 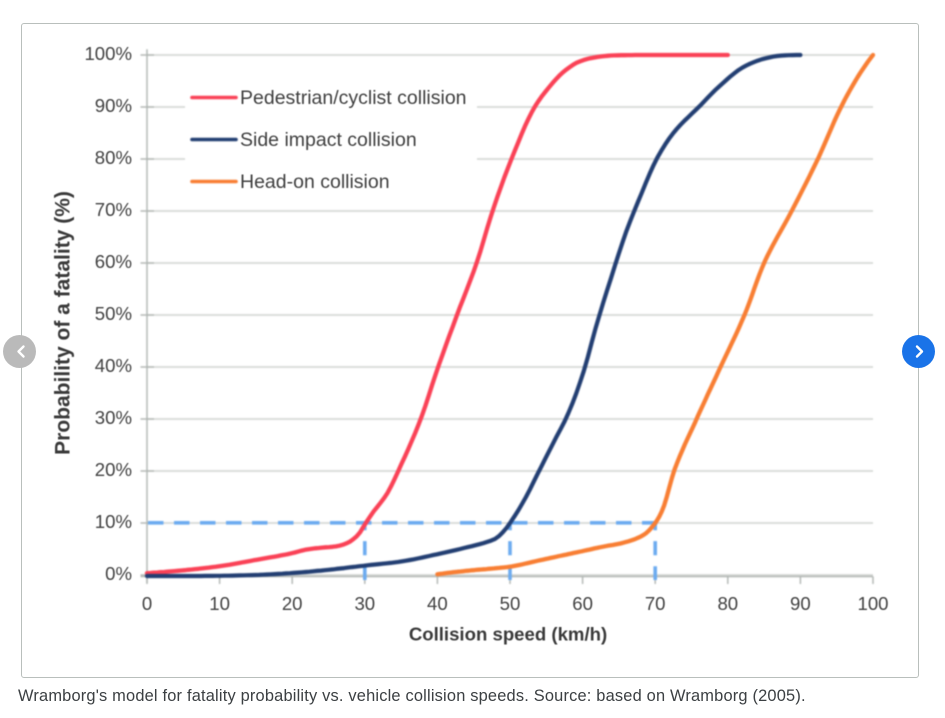 What do you see at coordinates (292, 603) in the screenshot?
I see `svg-text: 20` at bounding box center [292, 603].